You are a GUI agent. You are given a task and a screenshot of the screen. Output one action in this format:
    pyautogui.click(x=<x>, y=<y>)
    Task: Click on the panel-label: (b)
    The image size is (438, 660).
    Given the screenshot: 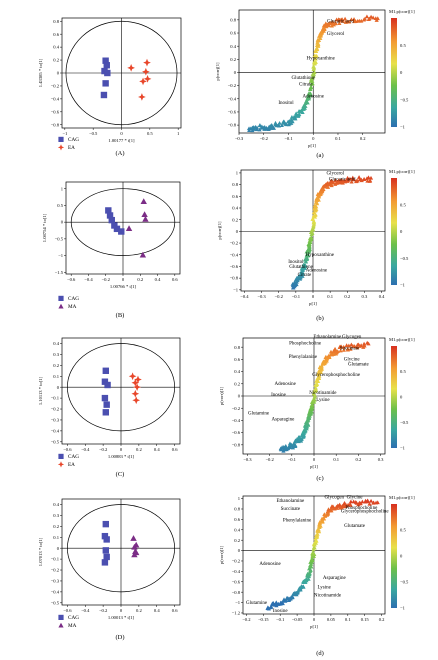 What is the action you would take?
    pyautogui.click(x=320, y=318)
    